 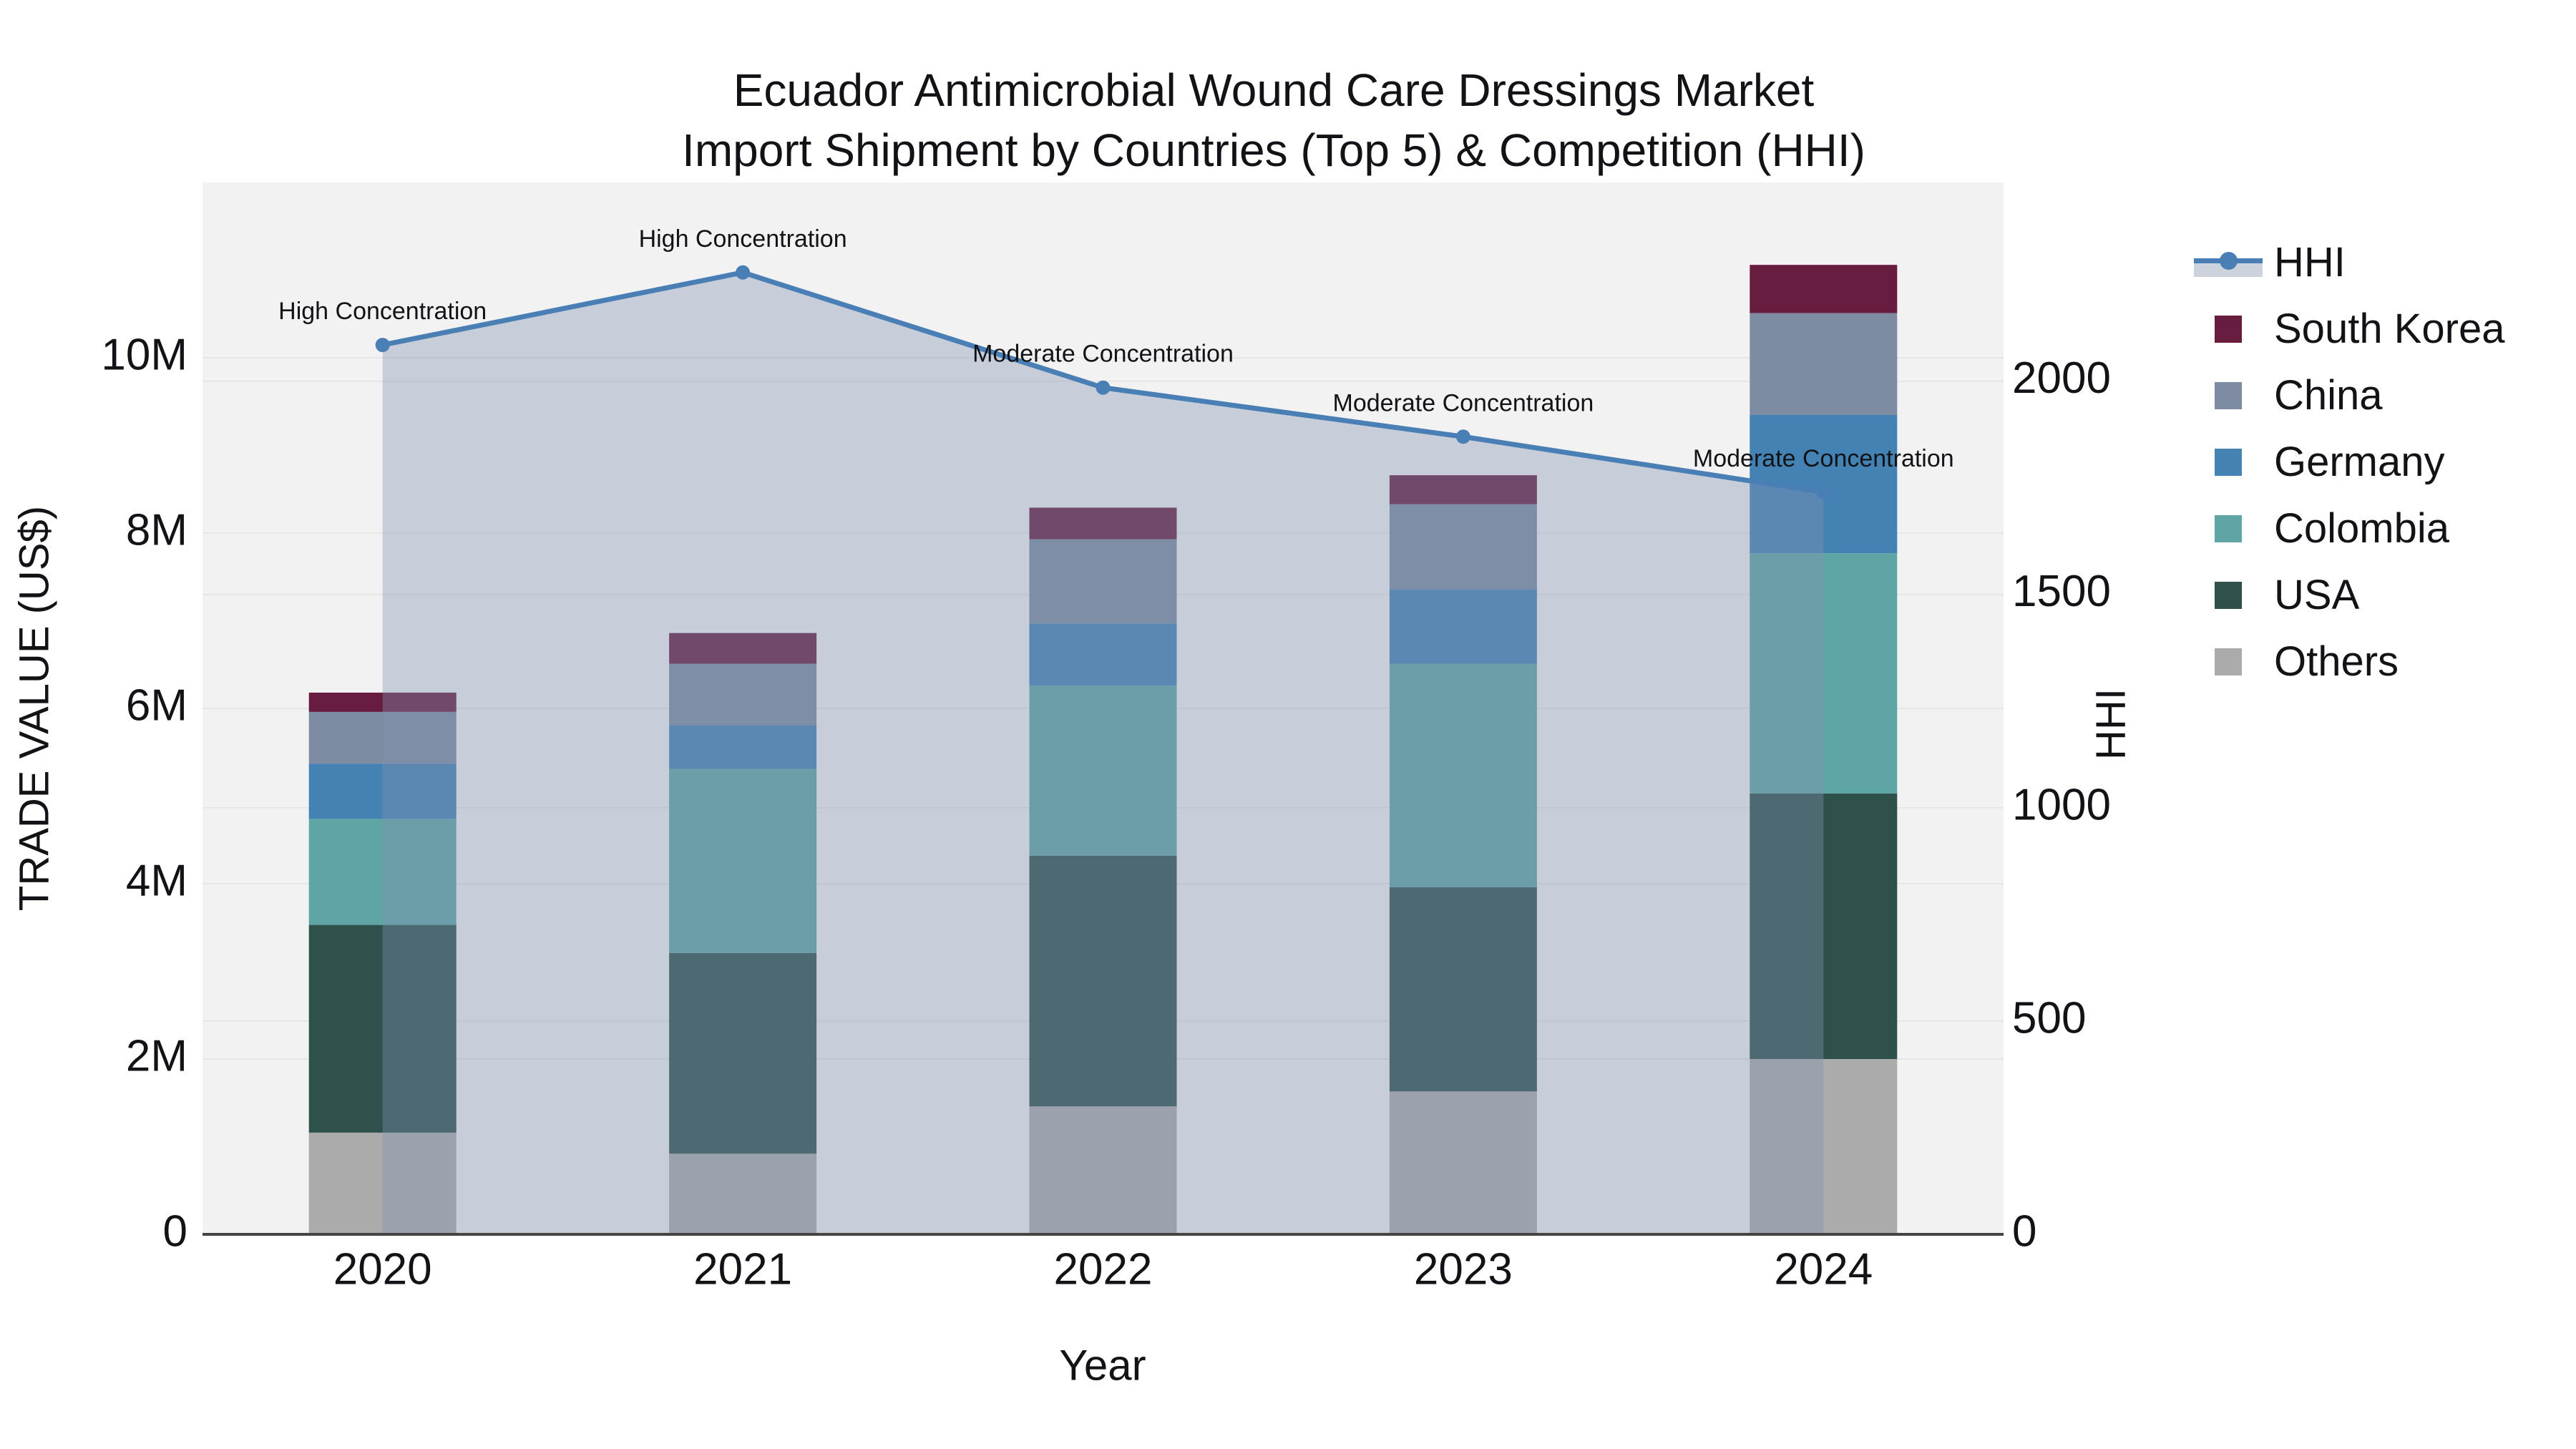 I want to click on legend-item-china: China, so click(x=2347, y=395).